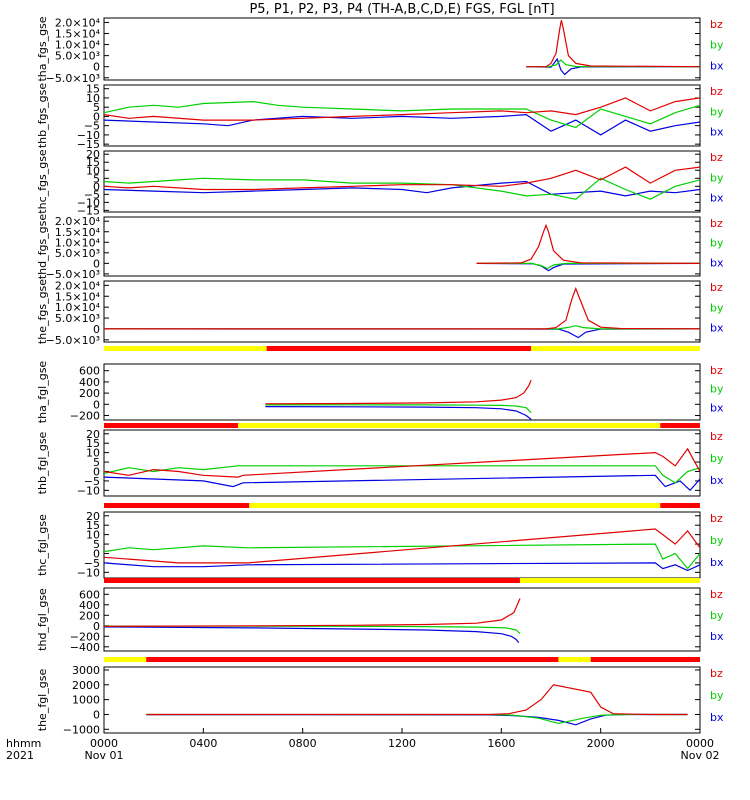 Image resolution: width=750 pixels, height=800 pixels. Describe the element at coordinates (104, 743) in the screenshot. I see `x-tick-label: 0000` at that location.